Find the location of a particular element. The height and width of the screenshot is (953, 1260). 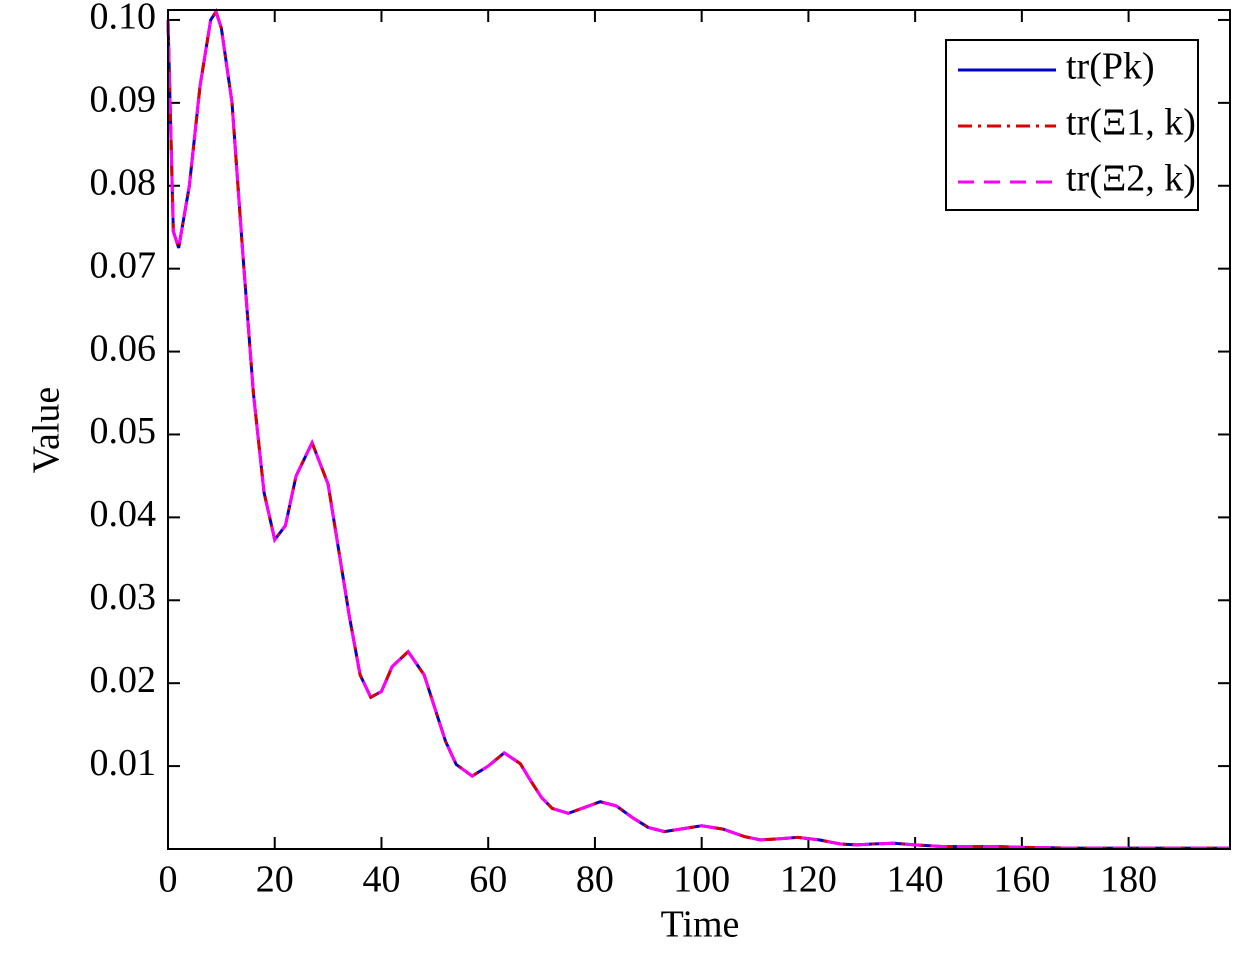

y-tick-label: 0.09 is located at coordinates (123, 100).